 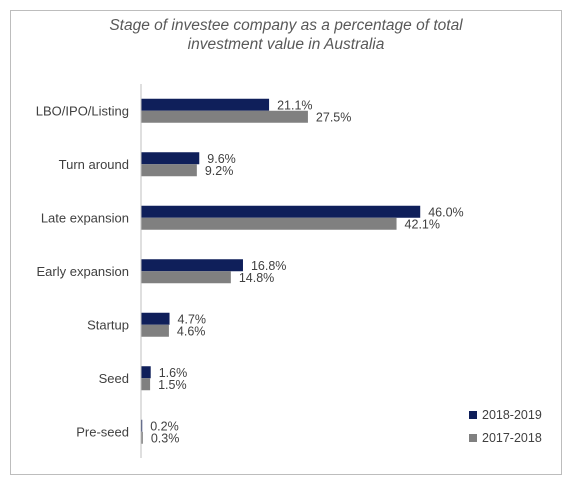 What do you see at coordinates (333, 117) in the screenshot?
I see `data-label-lbo-ipo-listing-2017-2018: 27.5%` at bounding box center [333, 117].